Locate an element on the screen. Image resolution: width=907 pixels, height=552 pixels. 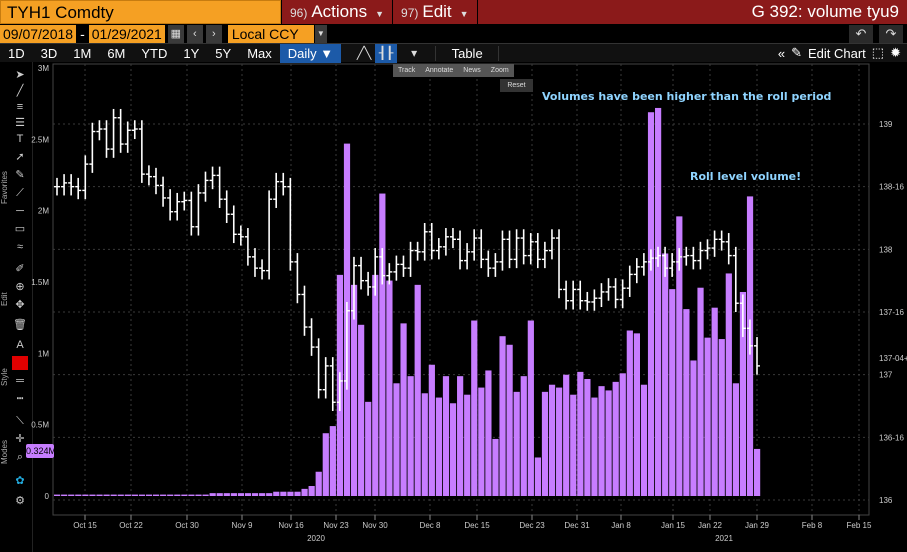
start-date-input: 09/07/2018 is located at coordinates (38, 33).